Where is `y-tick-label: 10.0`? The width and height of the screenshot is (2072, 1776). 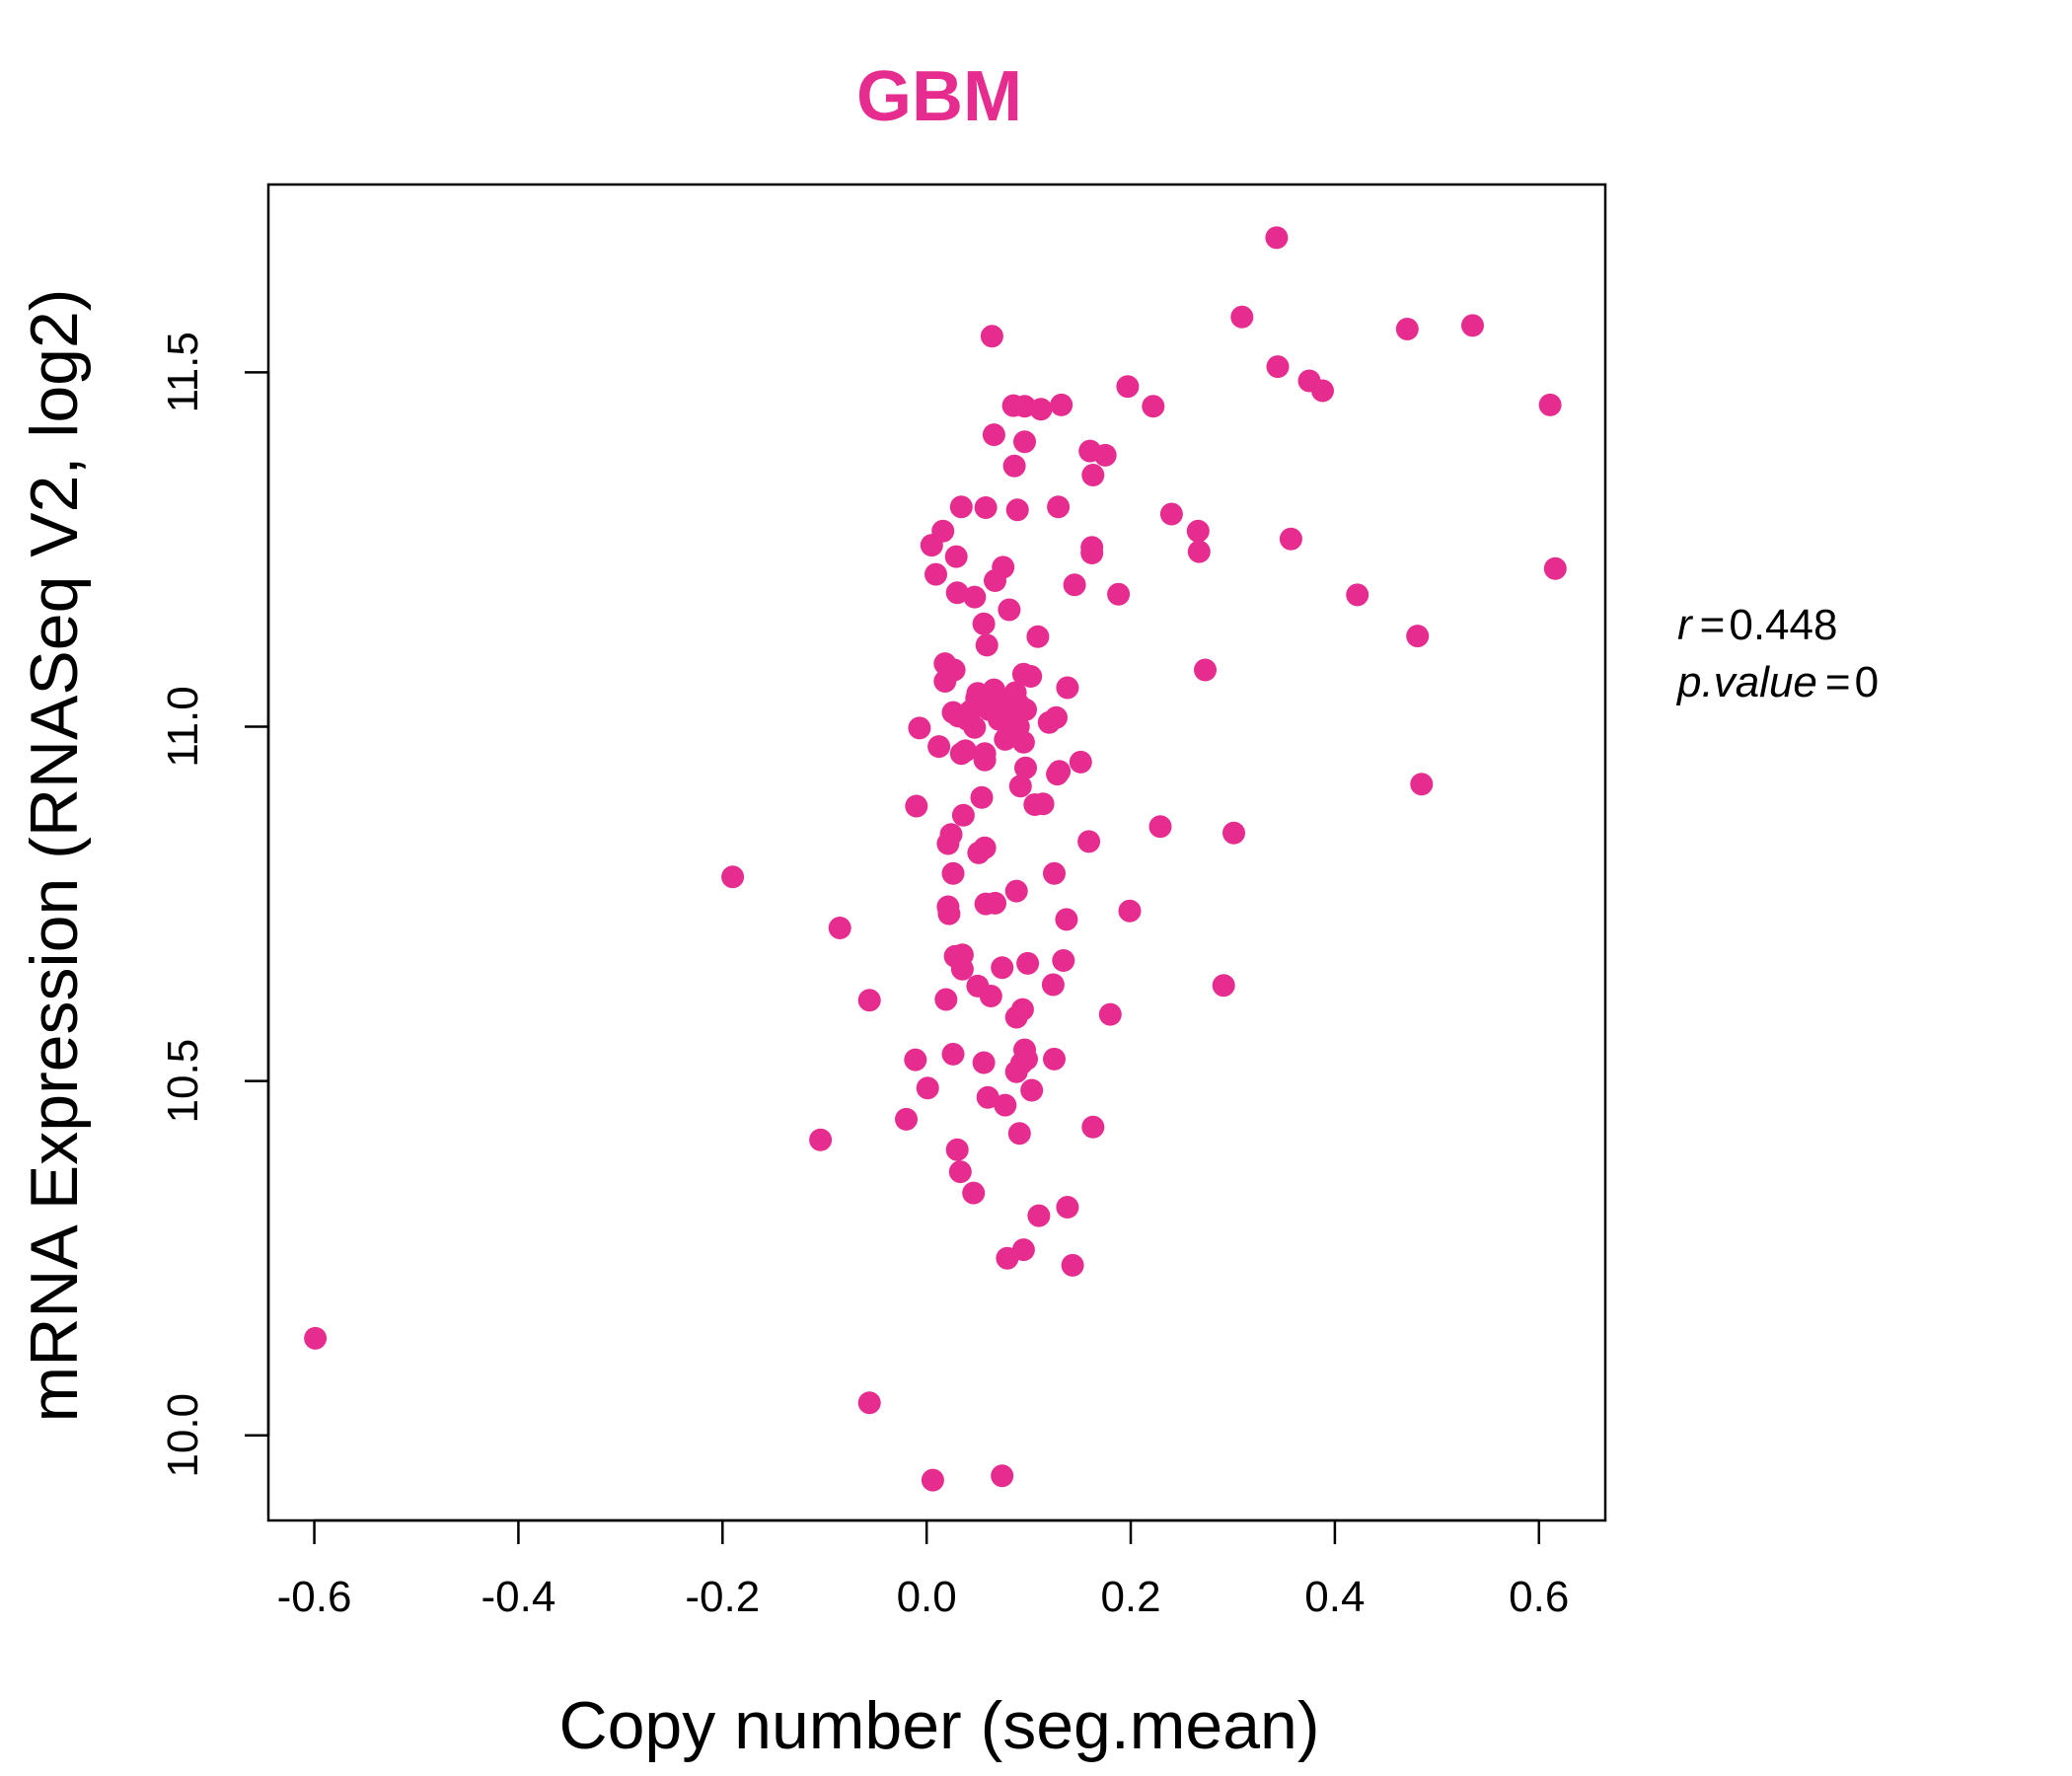 y-tick-label: 10.0 is located at coordinates (183, 1436).